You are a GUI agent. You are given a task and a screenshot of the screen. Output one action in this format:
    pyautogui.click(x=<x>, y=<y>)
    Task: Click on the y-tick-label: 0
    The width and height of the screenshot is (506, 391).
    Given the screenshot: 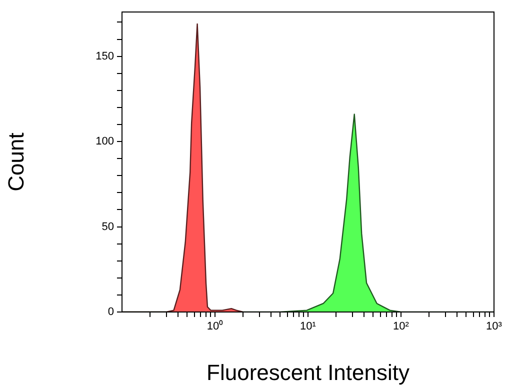 What is the action you would take?
    pyautogui.click(x=111, y=312)
    